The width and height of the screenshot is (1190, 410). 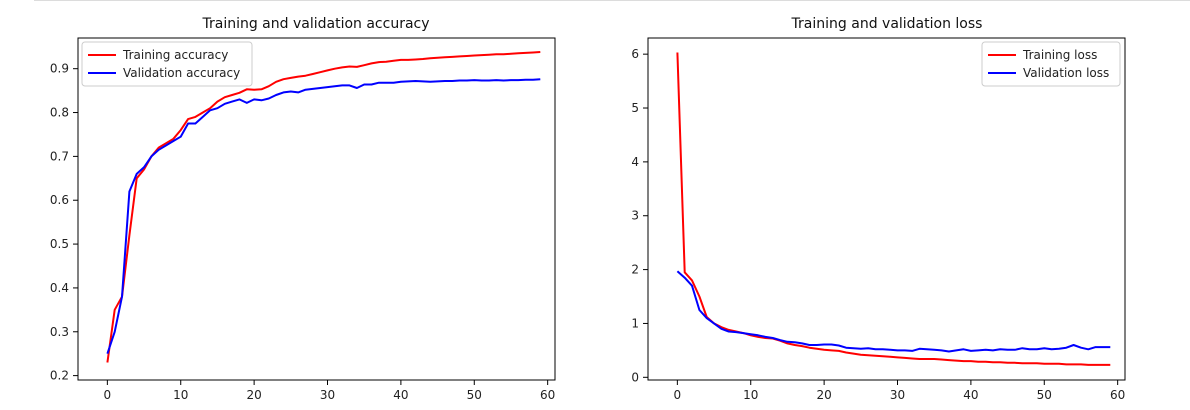 What do you see at coordinates (59, 288) in the screenshot?
I see `accuracy-y-tick-label: 0.4` at bounding box center [59, 288].